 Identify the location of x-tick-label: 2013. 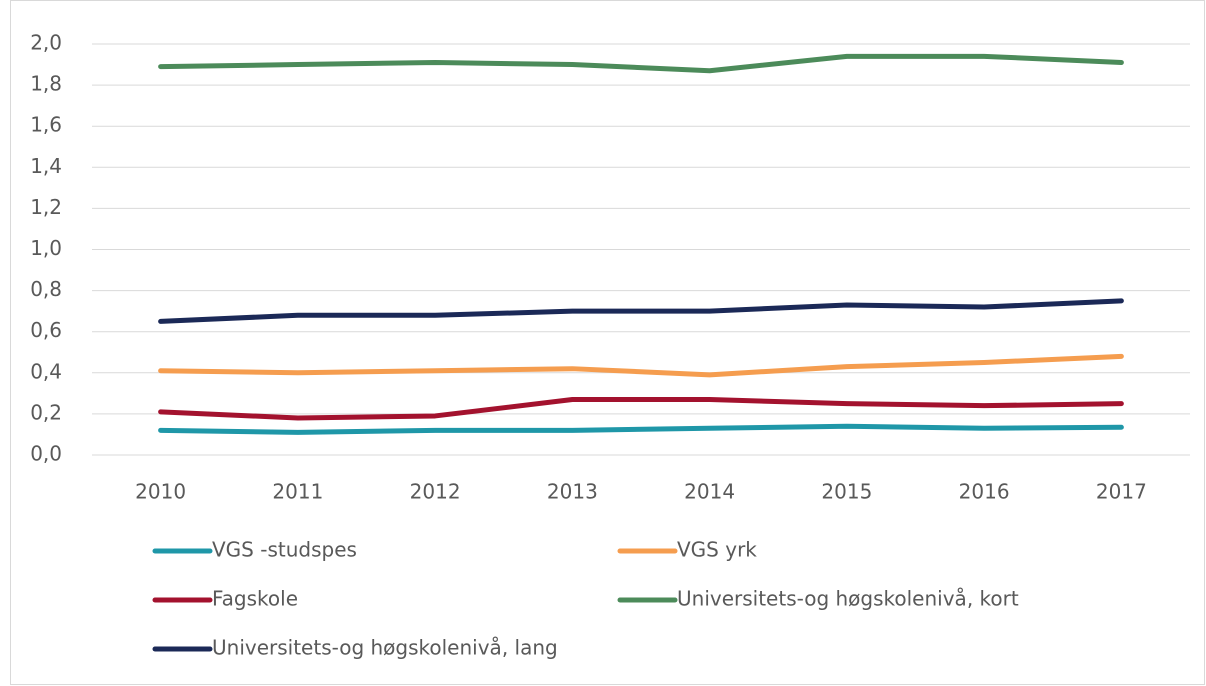
(572, 492).